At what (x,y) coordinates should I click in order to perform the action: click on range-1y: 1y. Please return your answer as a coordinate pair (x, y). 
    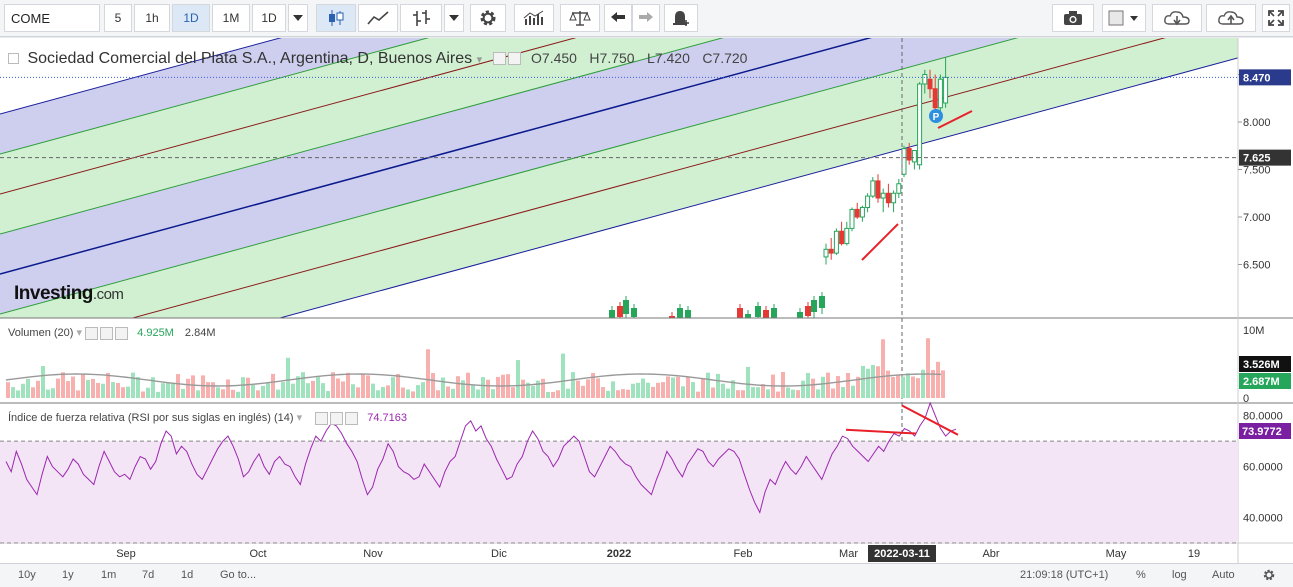
    Looking at the image, I should click on (68, 575).